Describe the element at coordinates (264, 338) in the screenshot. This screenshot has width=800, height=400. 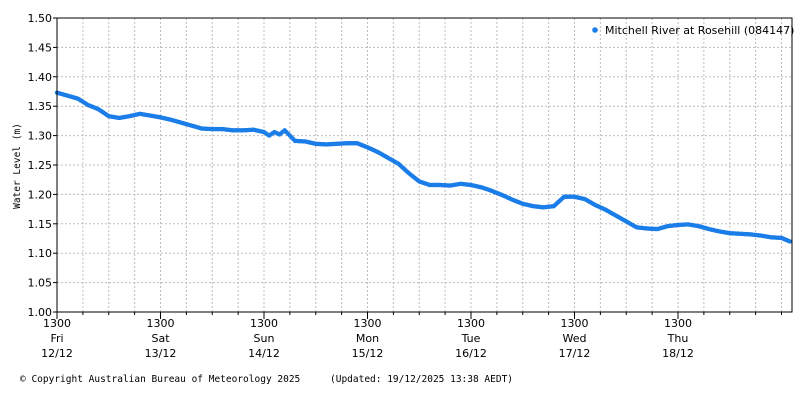
I see `x-tick-label: Sun` at that location.